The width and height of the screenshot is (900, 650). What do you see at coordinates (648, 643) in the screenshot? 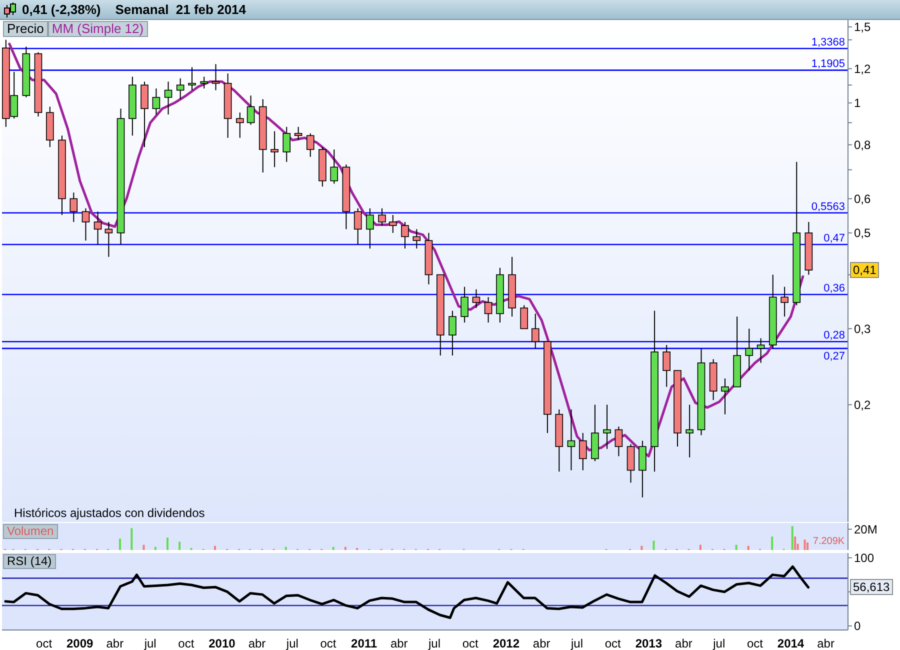
I see `x-tick-label: 2013` at bounding box center [648, 643].